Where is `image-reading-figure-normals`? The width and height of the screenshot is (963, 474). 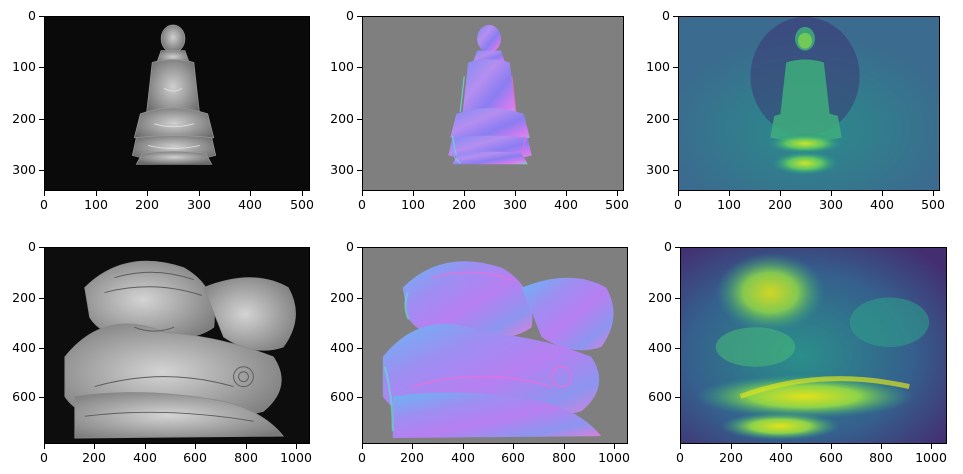
image-reading-figure-normals is located at coordinates (495, 345).